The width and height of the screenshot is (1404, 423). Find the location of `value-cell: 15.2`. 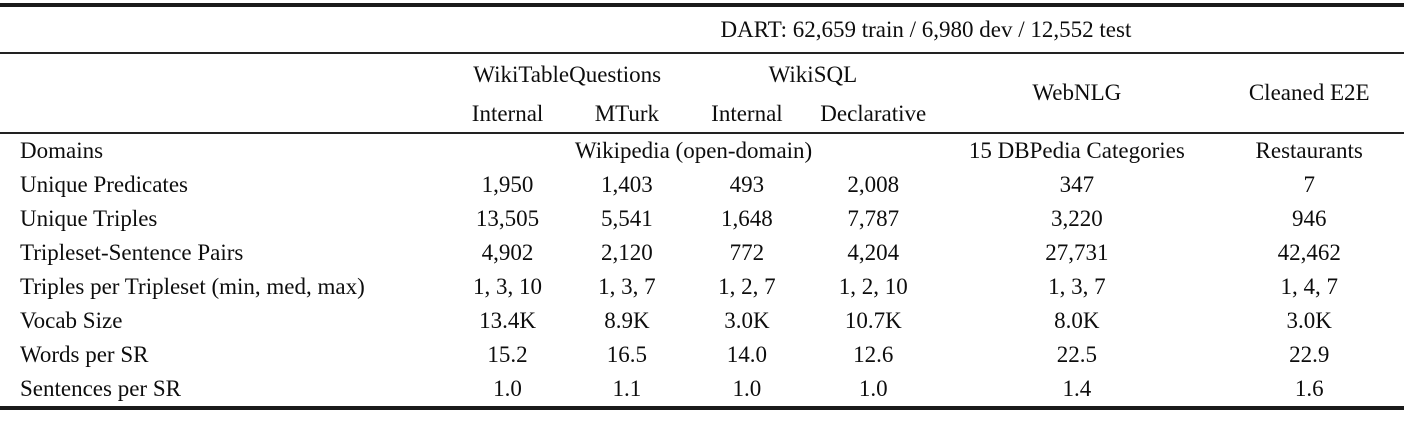

value-cell: 15.2 is located at coordinates (507, 354).